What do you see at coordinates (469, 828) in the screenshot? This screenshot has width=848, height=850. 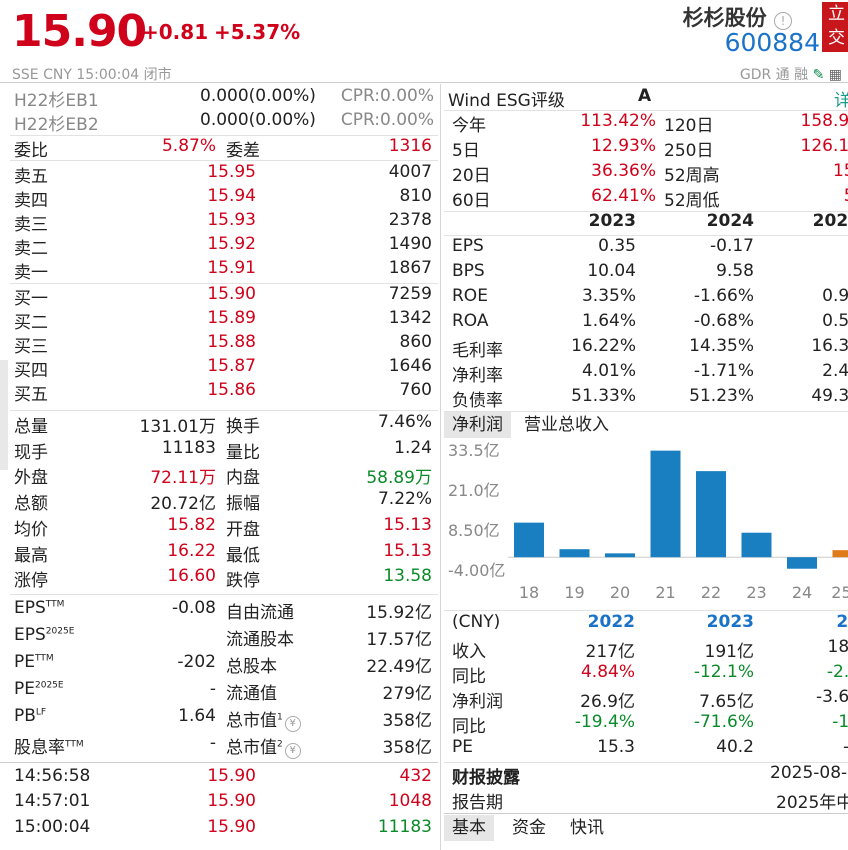 I see `bottom-tab-0: 基本` at bounding box center [469, 828].